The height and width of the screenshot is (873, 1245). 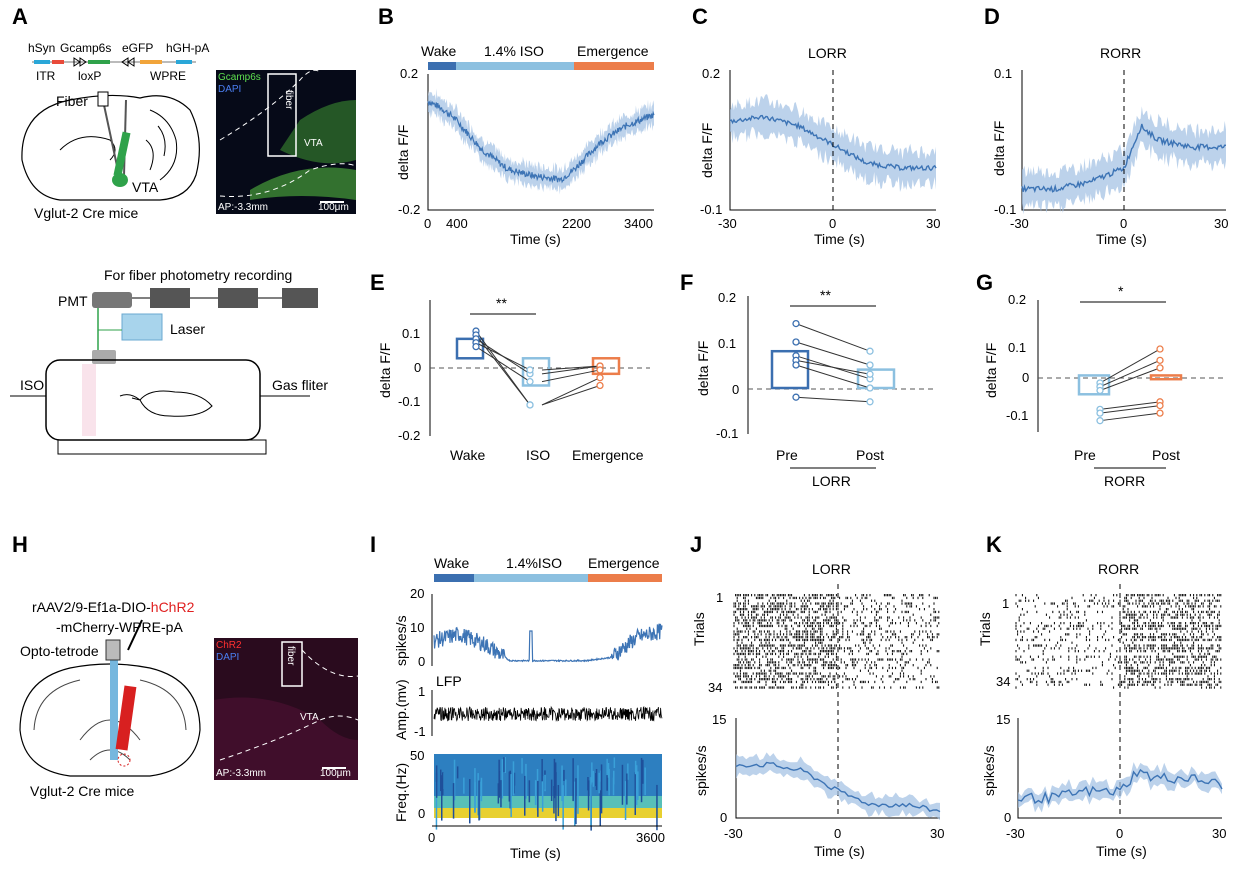 What do you see at coordinates (409, 435) in the screenshot?
I see `ytick-e-neg0.2: -0.2` at bounding box center [409, 435].